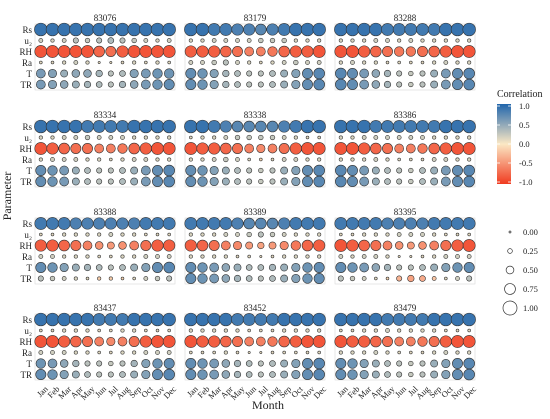 The height and width of the screenshot is (419, 550). Describe the element at coordinates (255, 51) in the screenshot. I see `panel-83179: 83179` at that location.